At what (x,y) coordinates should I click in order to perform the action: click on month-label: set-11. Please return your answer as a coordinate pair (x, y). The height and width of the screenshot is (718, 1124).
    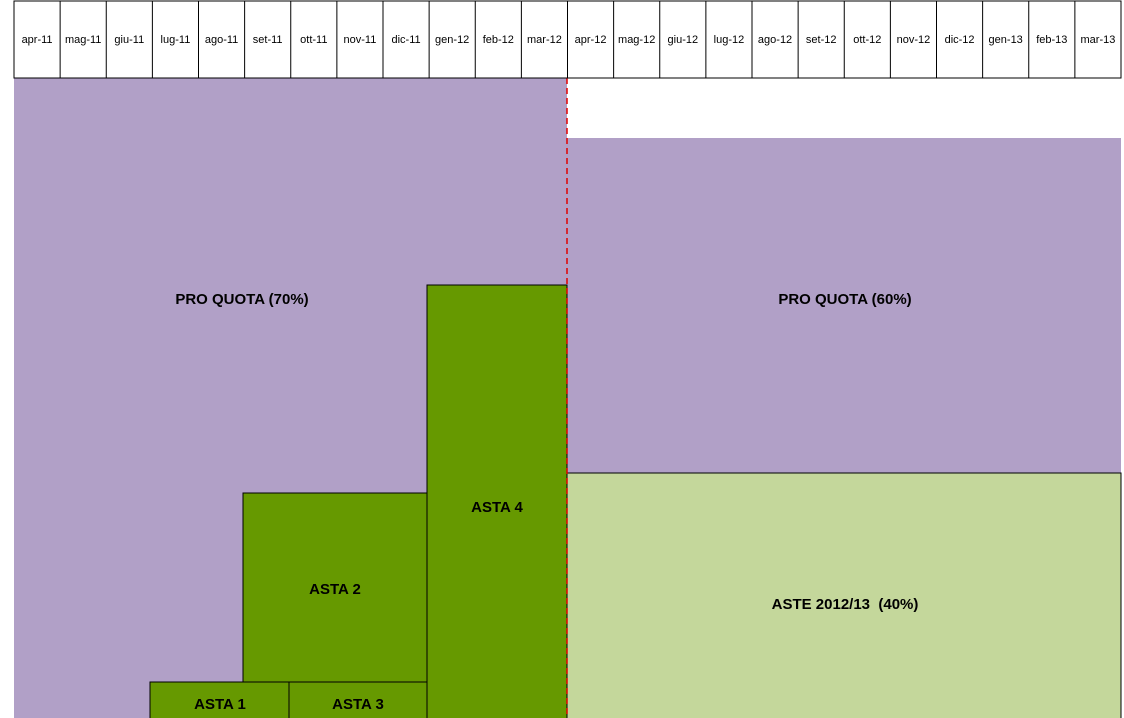
    Looking at the image, I should click on (268, 40).